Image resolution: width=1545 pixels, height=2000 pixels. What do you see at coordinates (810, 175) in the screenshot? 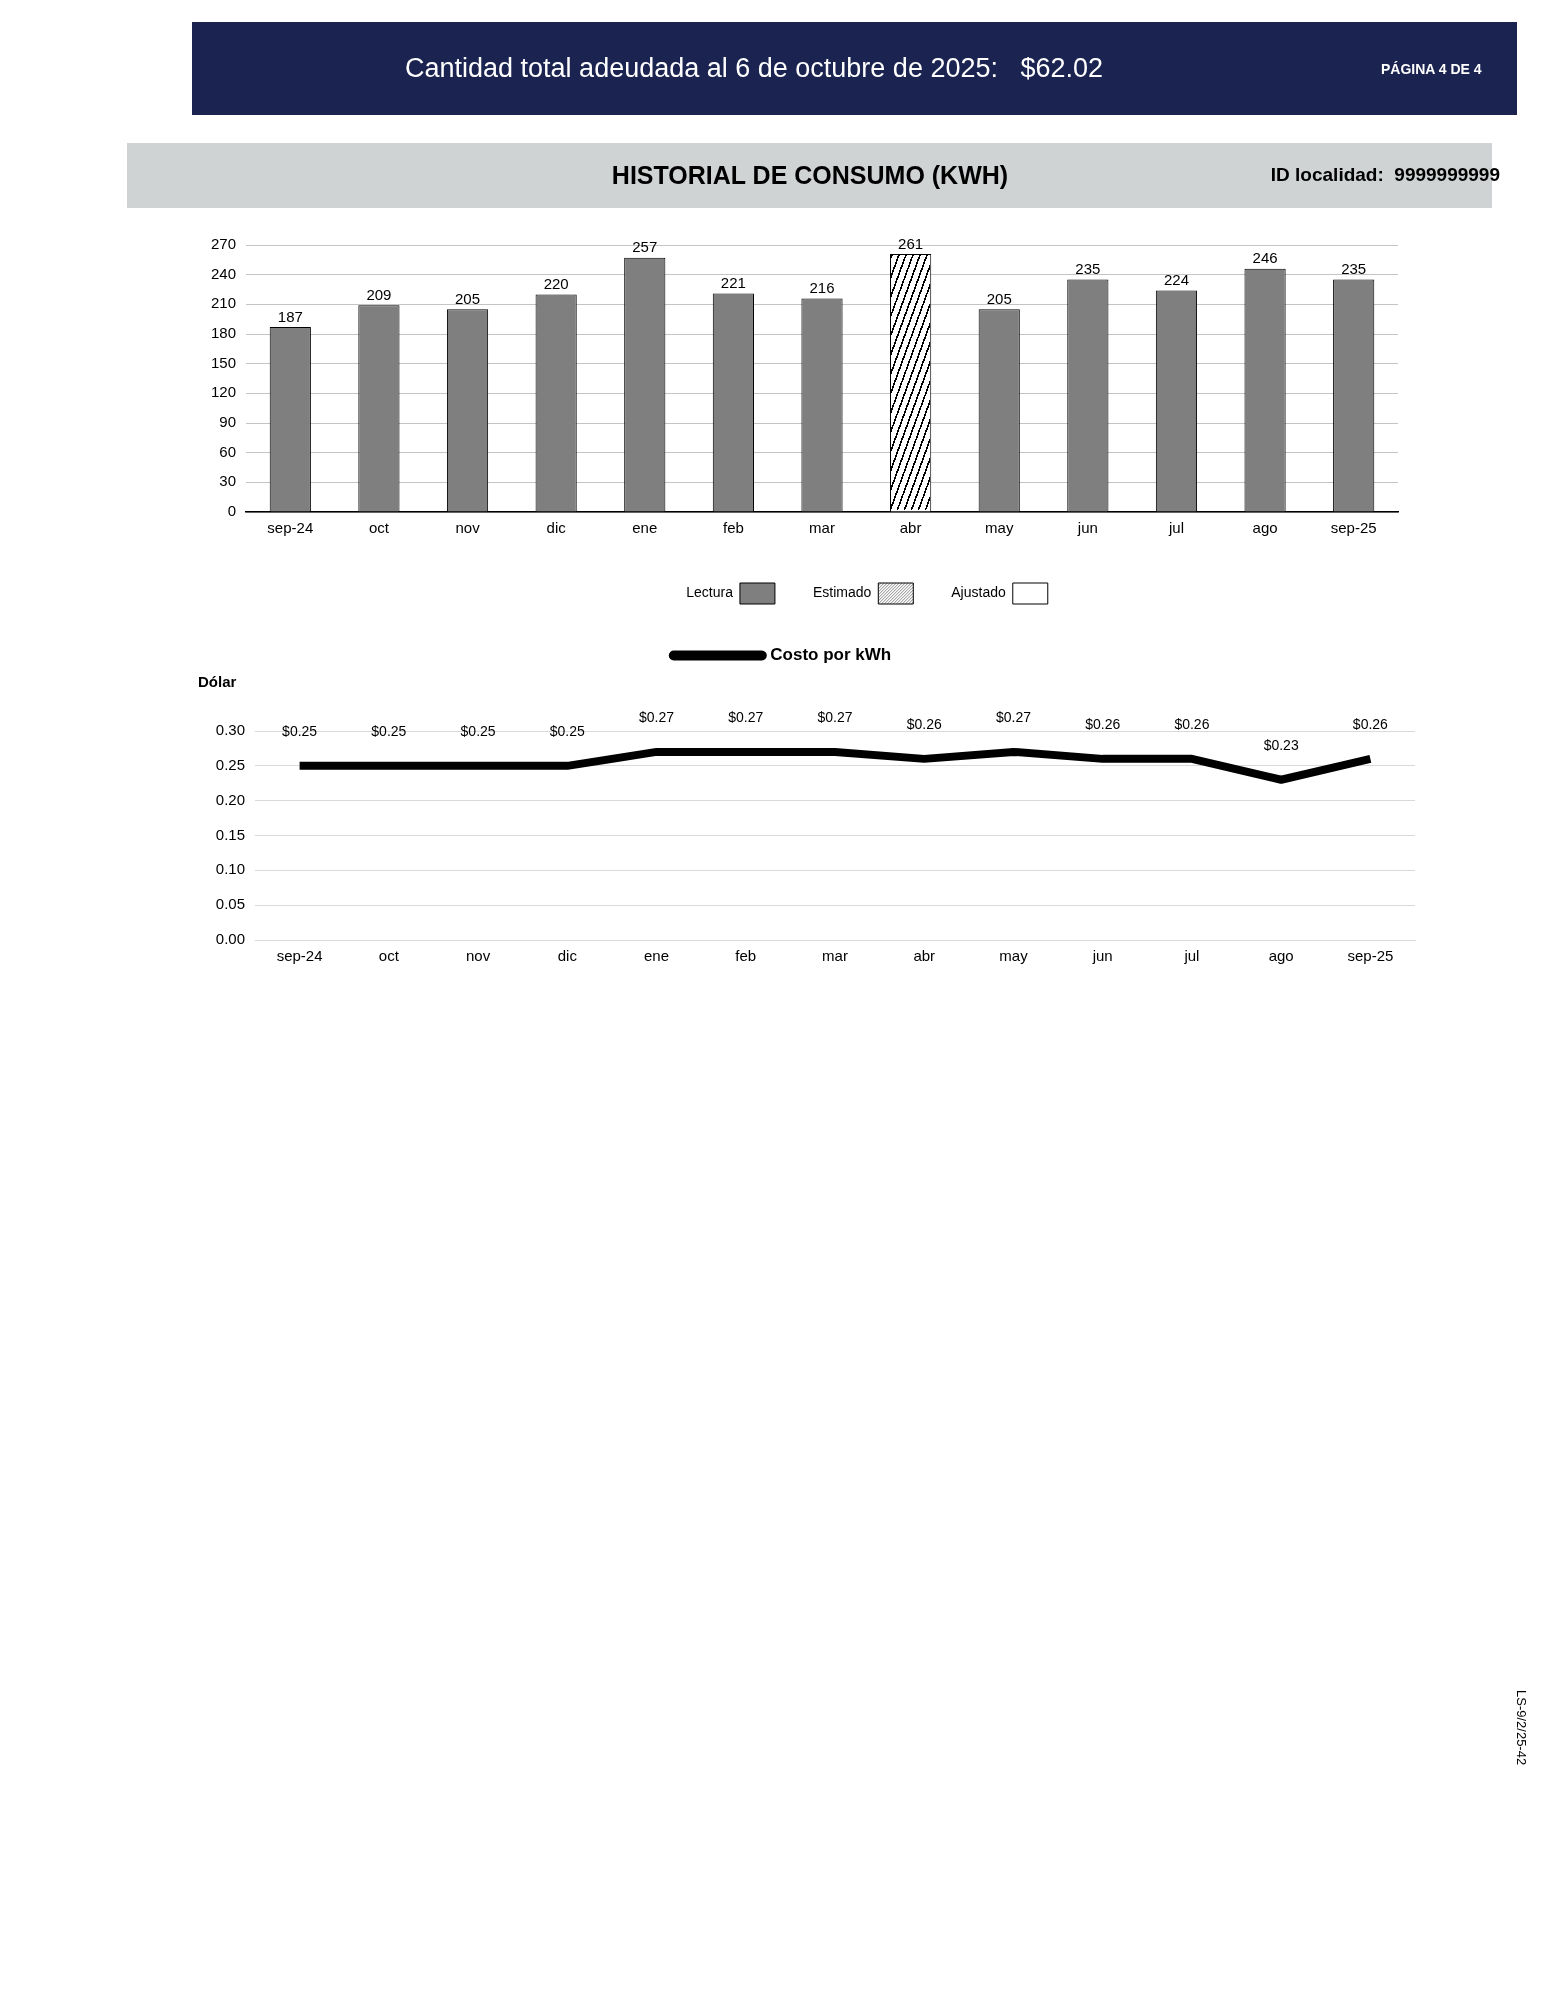
I see `chart-title: HISTORIAL DE CONSUMO (KWH)` at bounding box center [810, 175].